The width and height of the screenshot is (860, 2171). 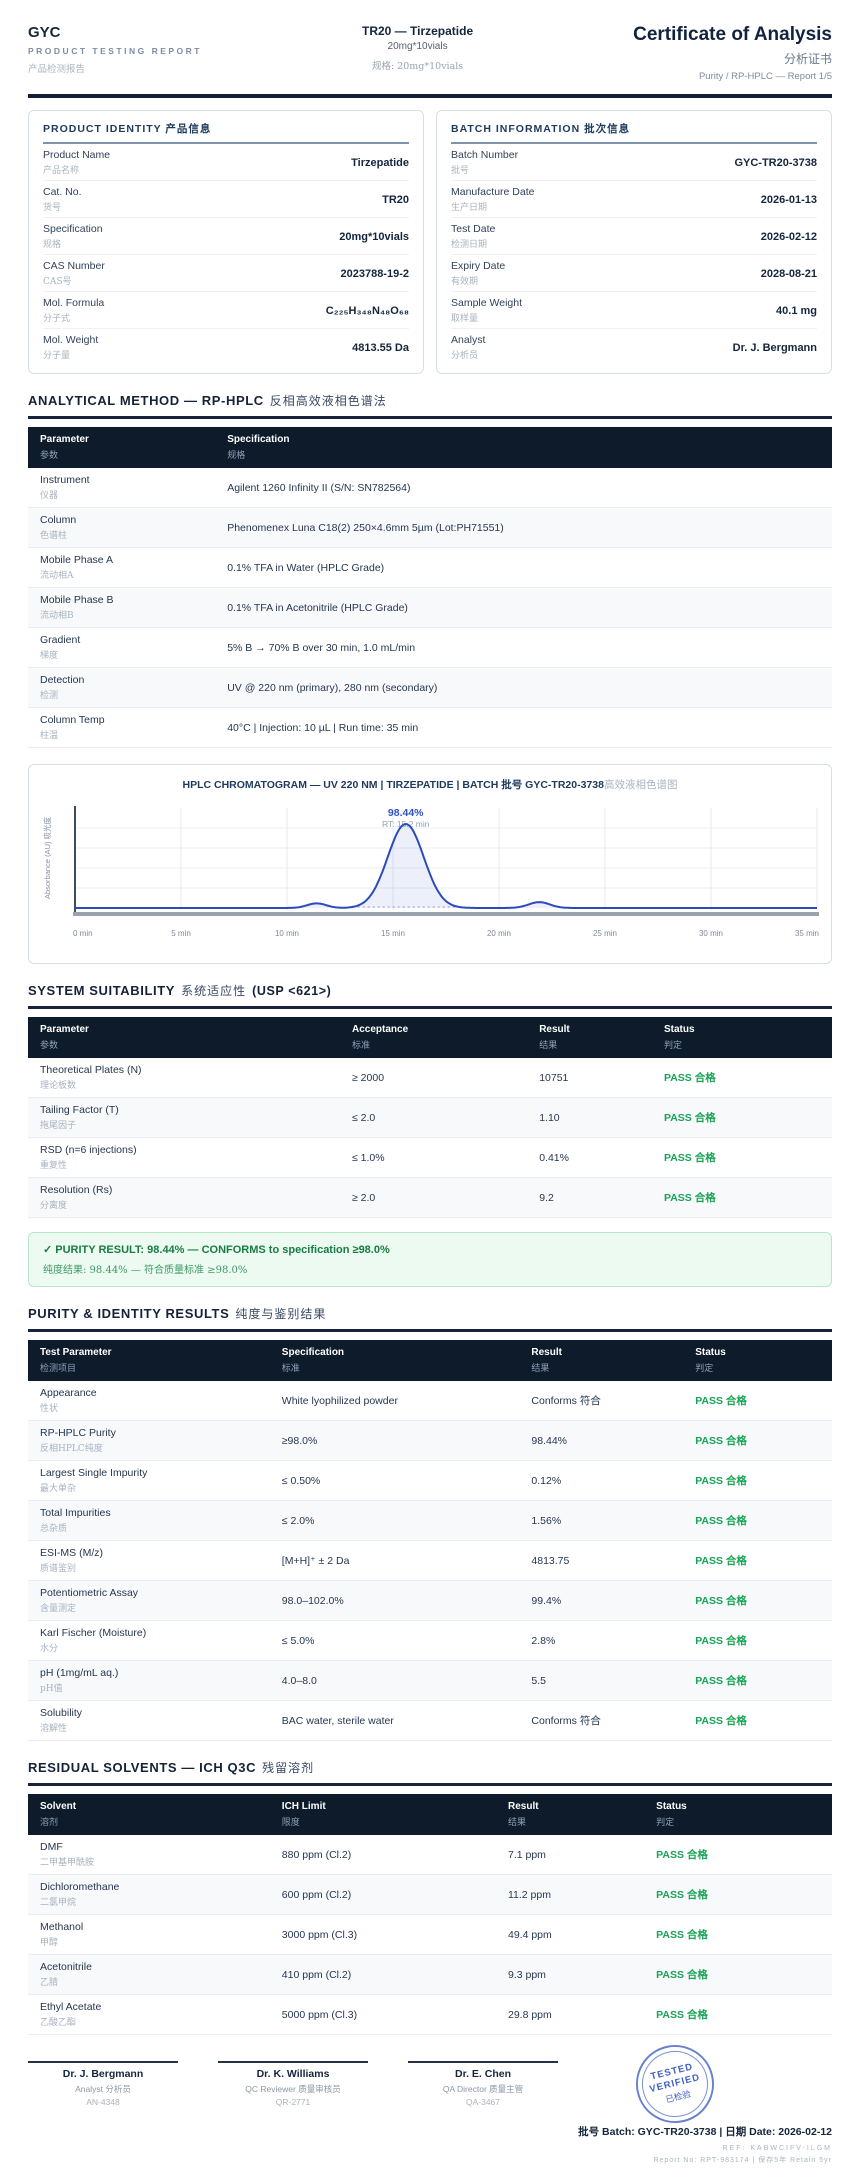 What do you see at coordinates (49, 496) in the screenshot?
I see `row-parameter-zh: 仪器` at bounding box center [49, 496].